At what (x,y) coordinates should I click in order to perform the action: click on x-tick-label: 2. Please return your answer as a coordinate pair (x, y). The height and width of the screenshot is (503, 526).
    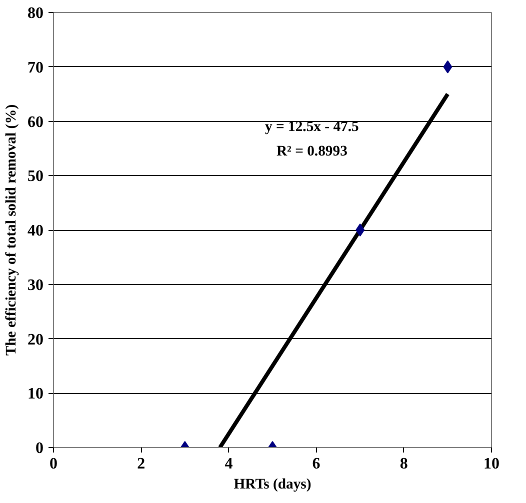
    Looking at the image, I should click on (141, 464).